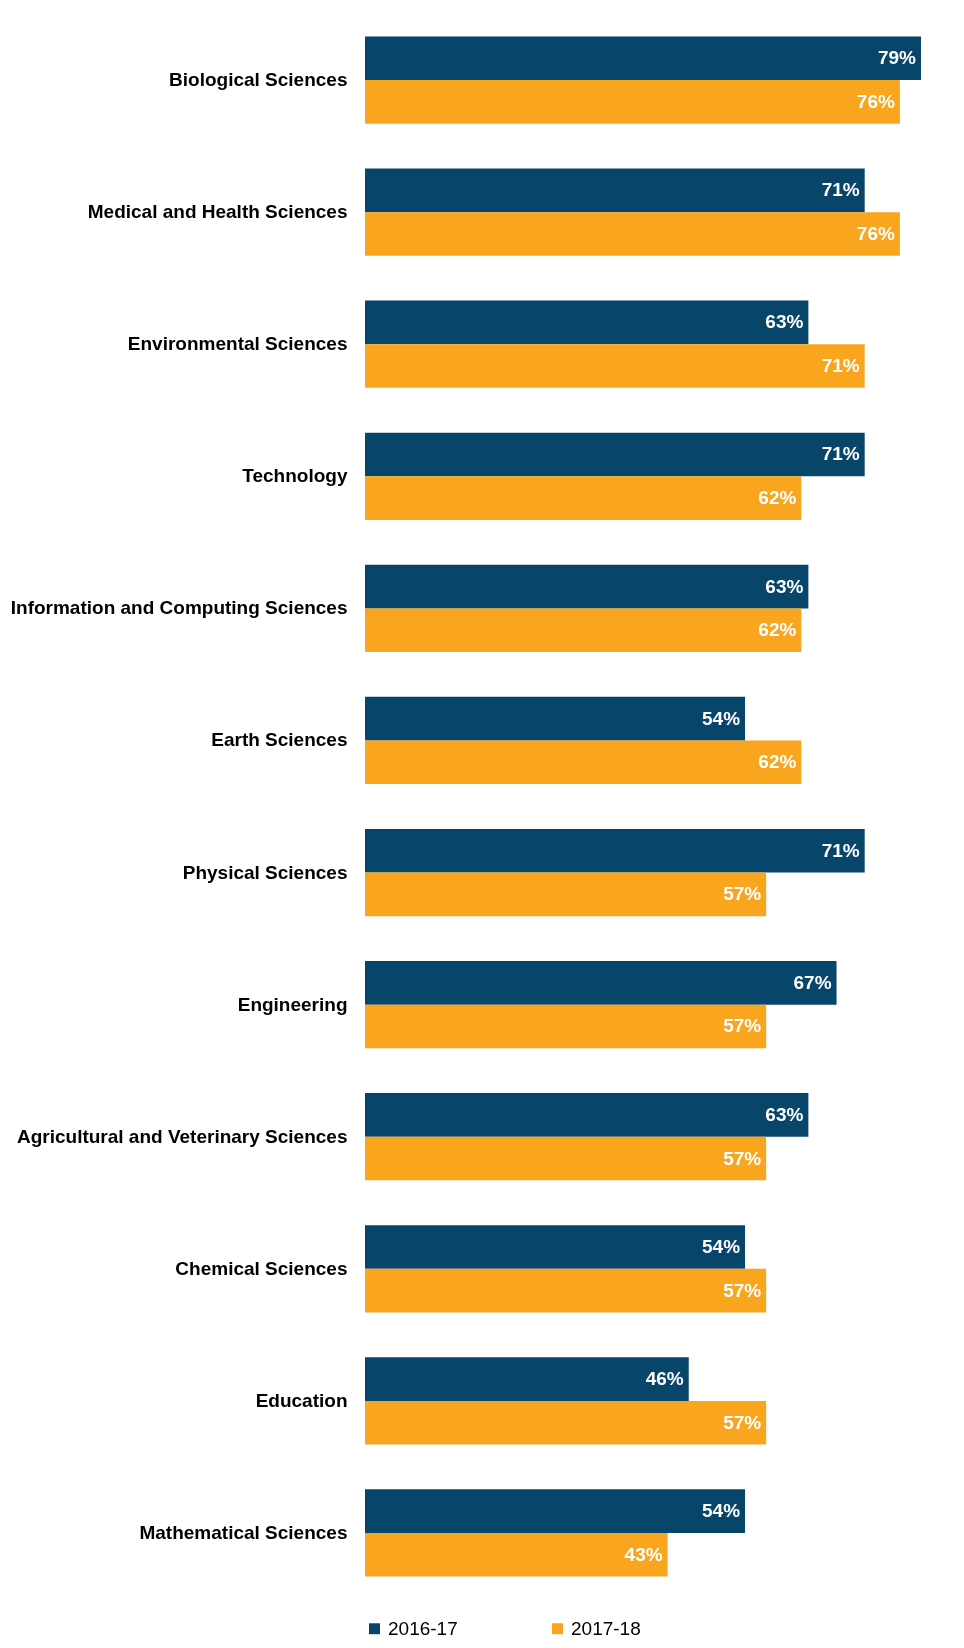 The image size is (964, 1648). Describe the element at coordinates (279, 740) in the screenshot. I see `y-tick-label: Earth Sciences` at that location.